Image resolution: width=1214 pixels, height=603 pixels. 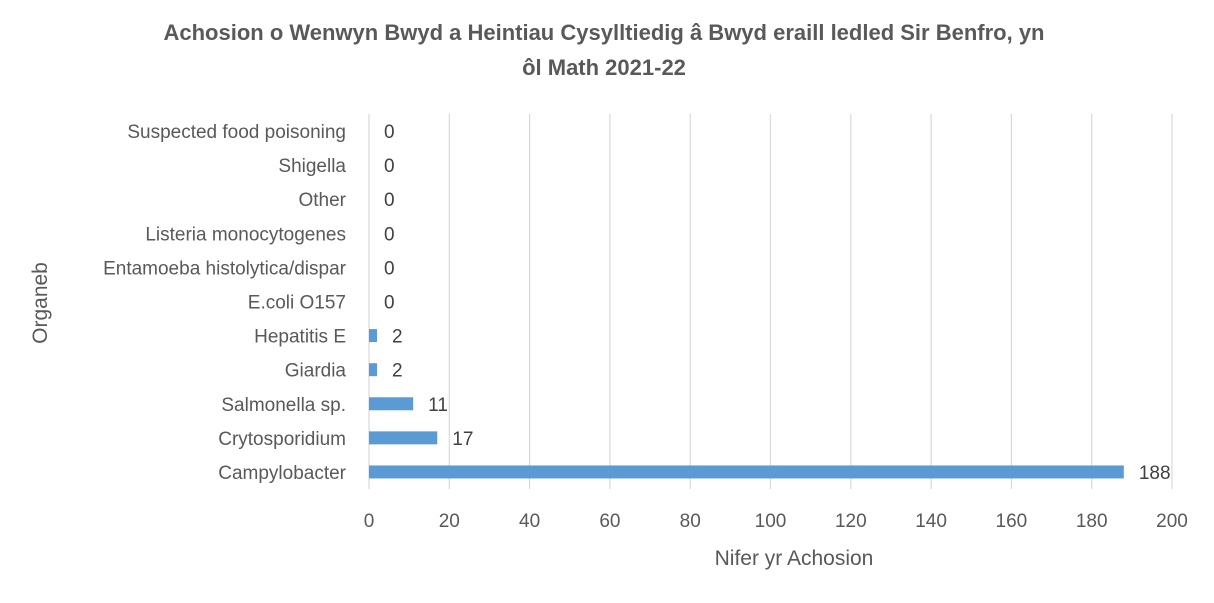 What do you see at coordinates (1172, 521) in the screenshot?
I see `x-tick-label: 200` at bounding box center [1172, 521].